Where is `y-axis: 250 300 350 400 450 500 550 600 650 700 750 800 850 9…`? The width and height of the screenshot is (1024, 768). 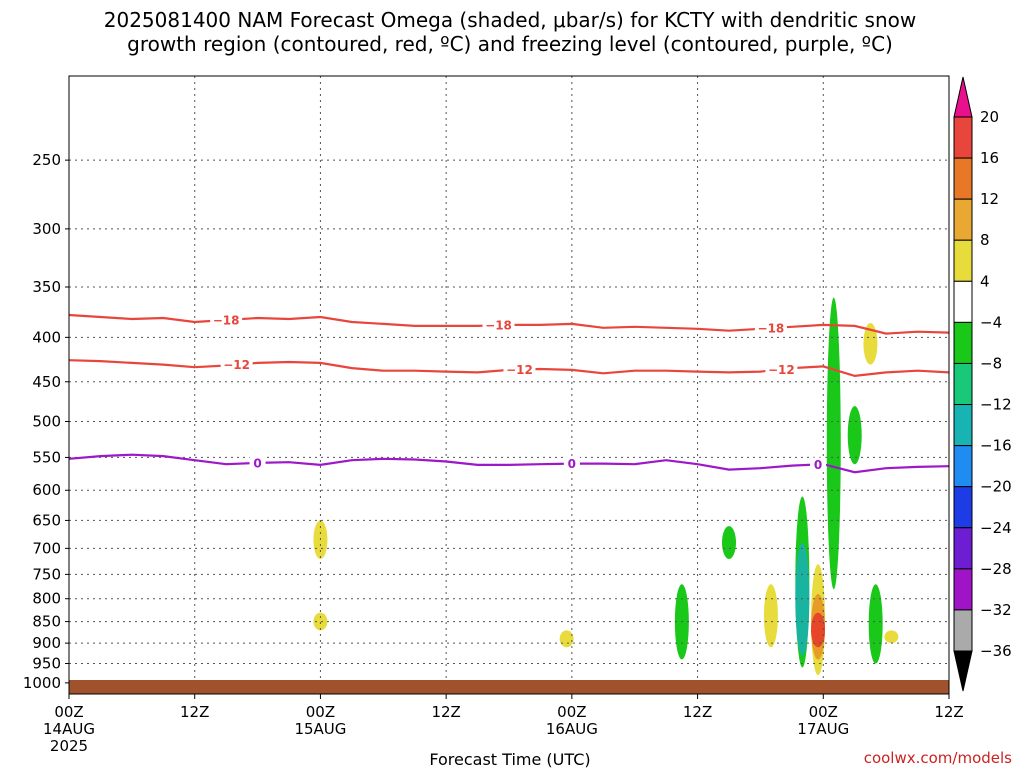
y-axis: 250 300 350 400 450 500 550 600 650 700 750 800 850 9… is located at coordinates (46, 421).